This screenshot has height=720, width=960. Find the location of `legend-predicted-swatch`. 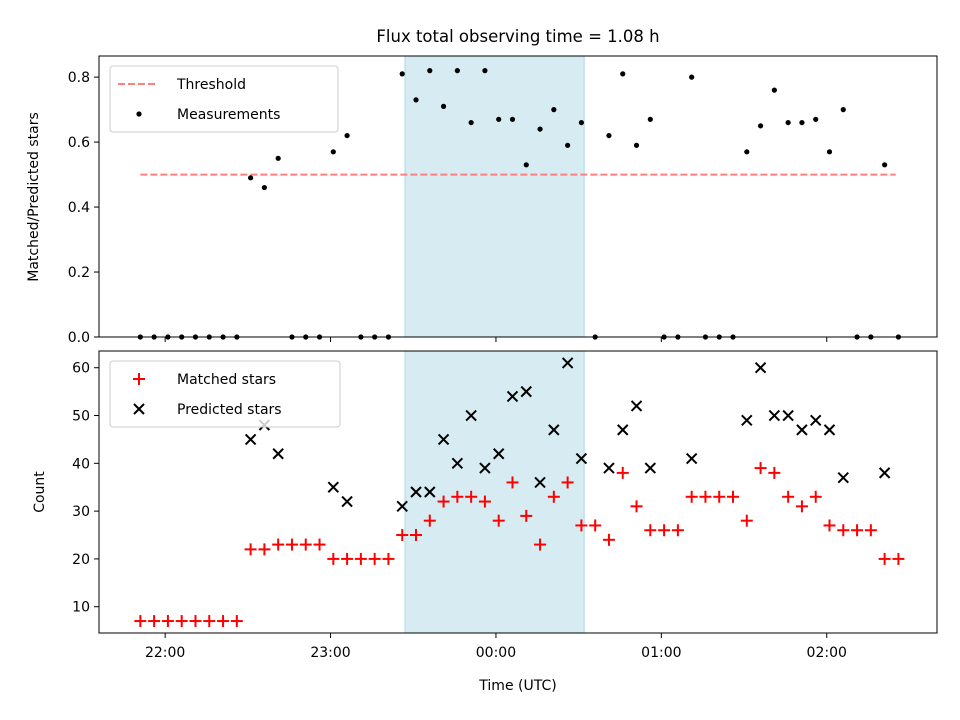

legend-predicted-swatch is located at coordinates (139, 409).